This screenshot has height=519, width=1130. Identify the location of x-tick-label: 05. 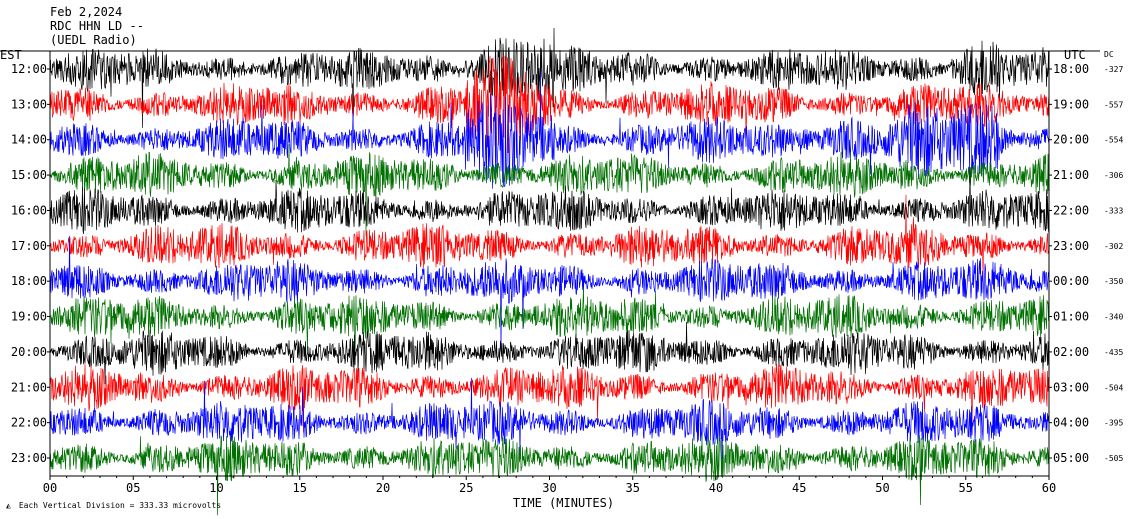
(133, 488).